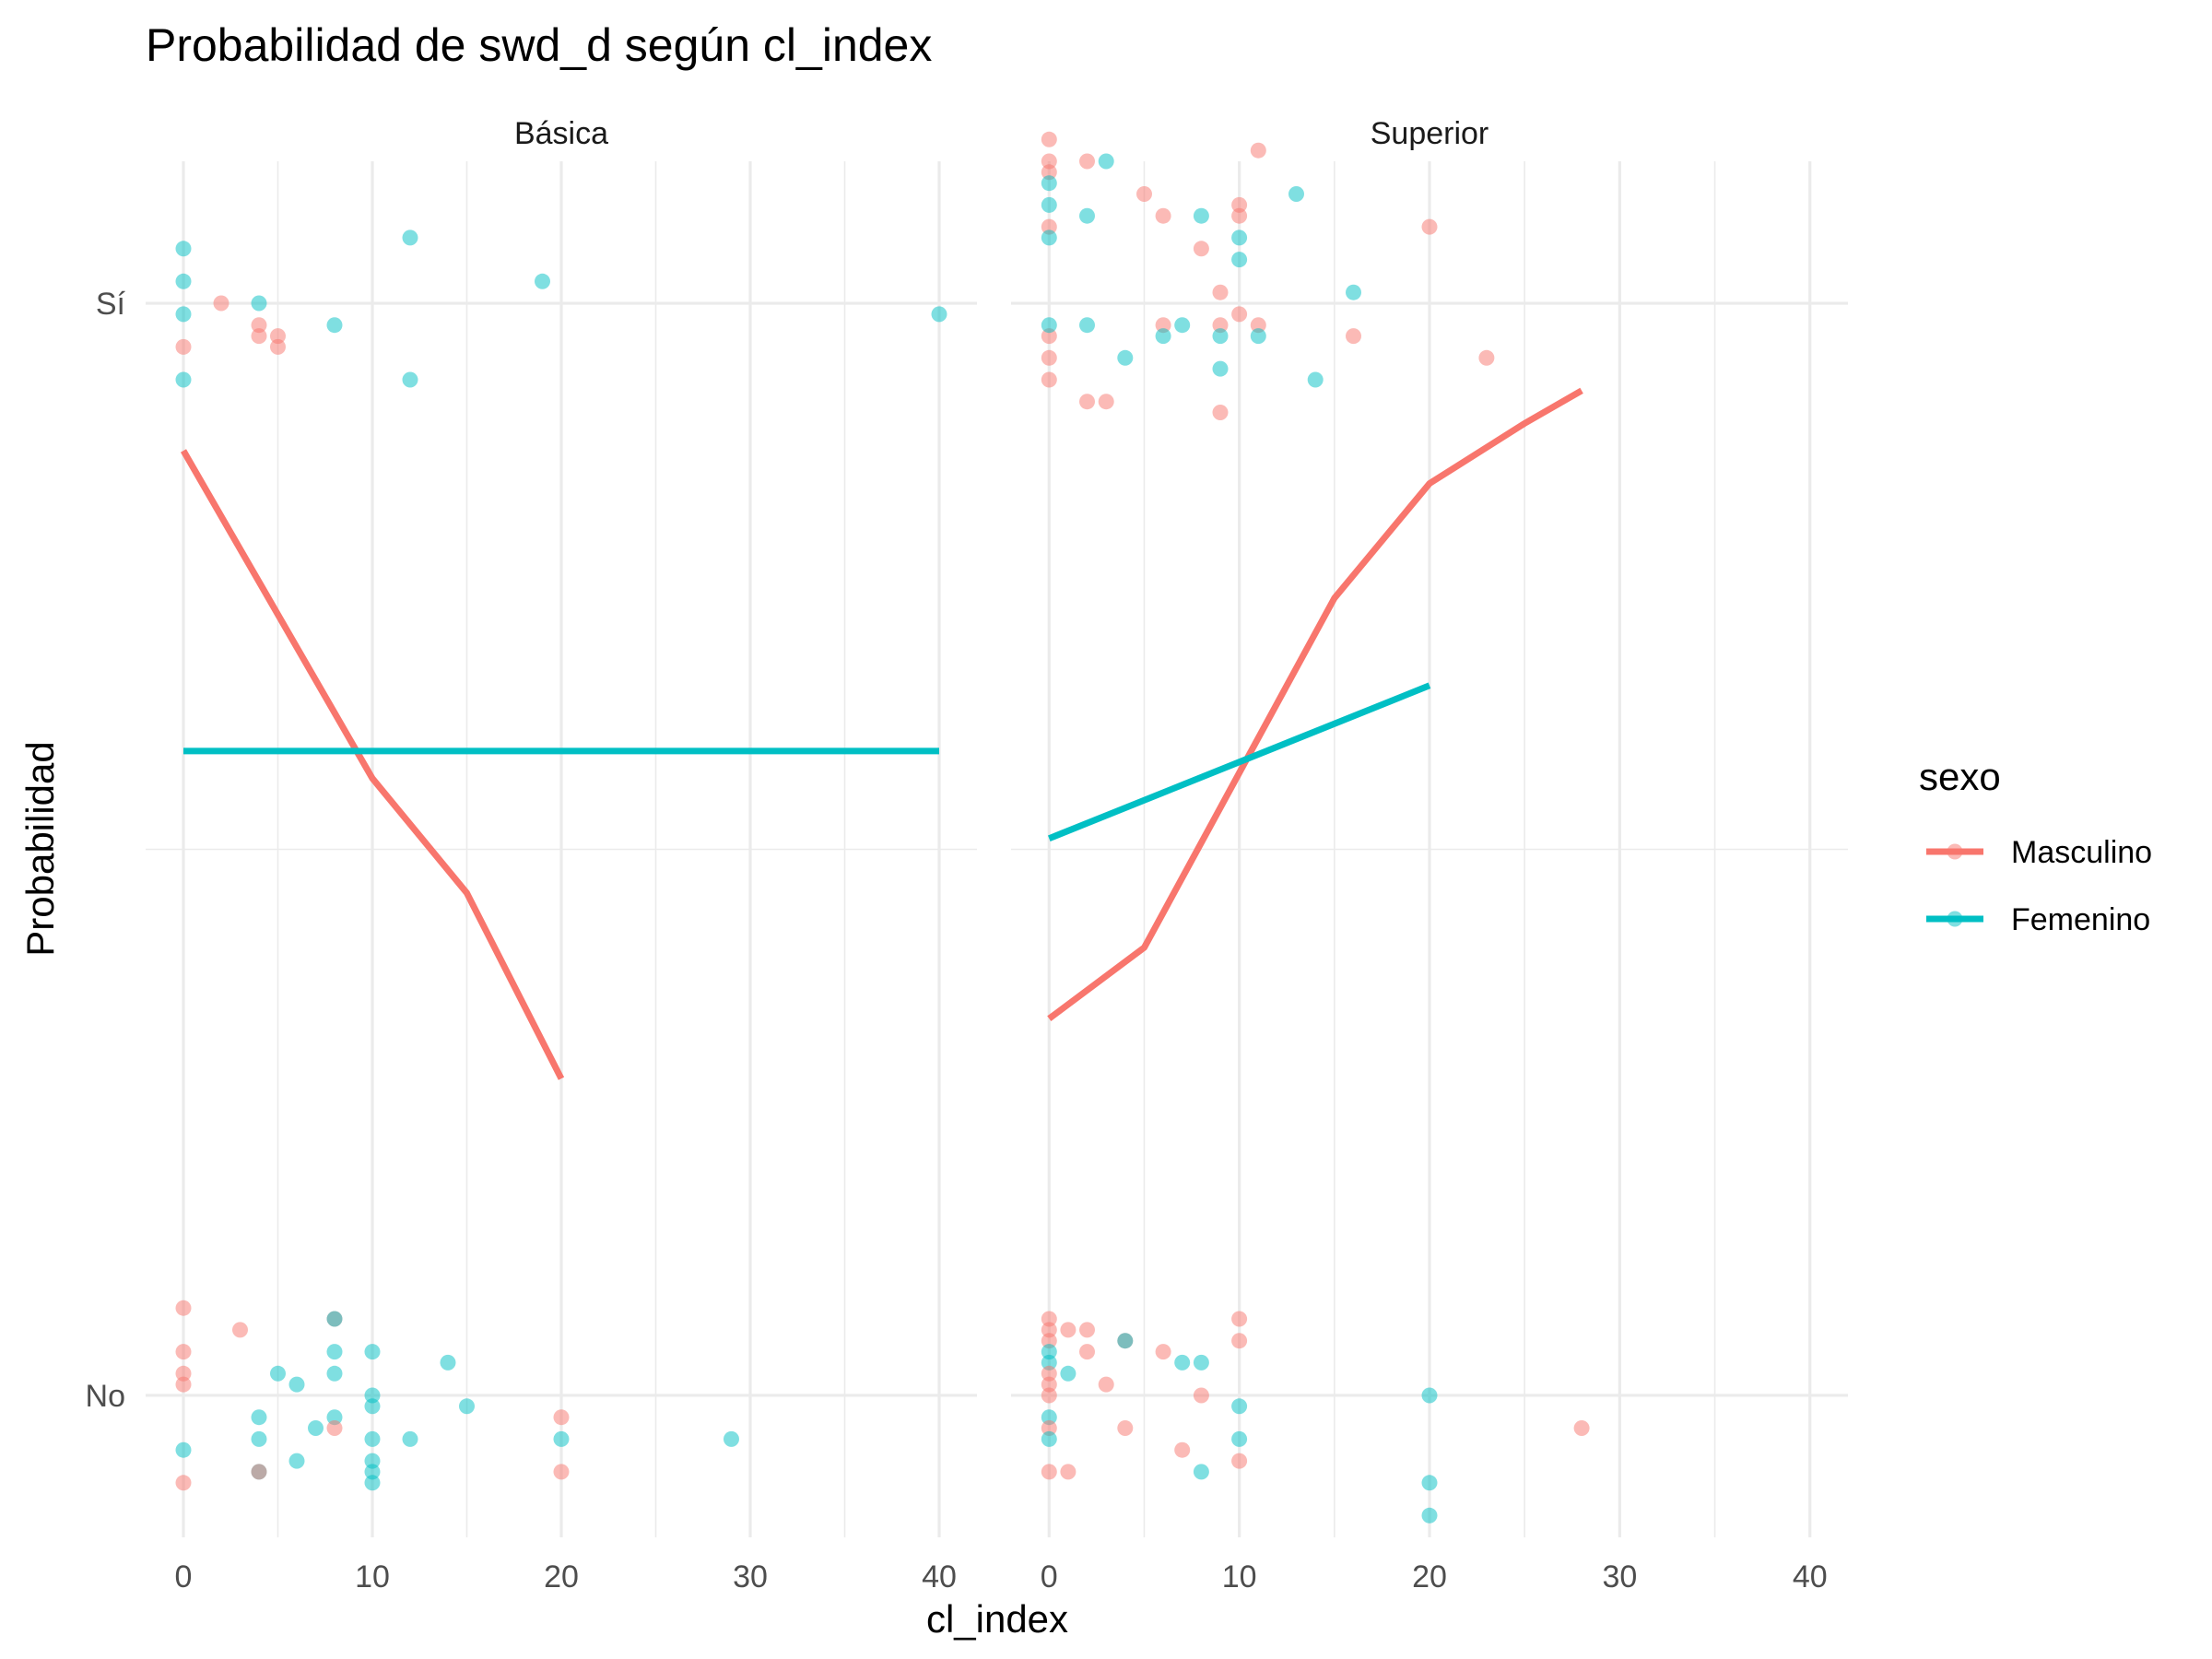  I want to click on legend-key-point-masculino, so click(1955, 851).